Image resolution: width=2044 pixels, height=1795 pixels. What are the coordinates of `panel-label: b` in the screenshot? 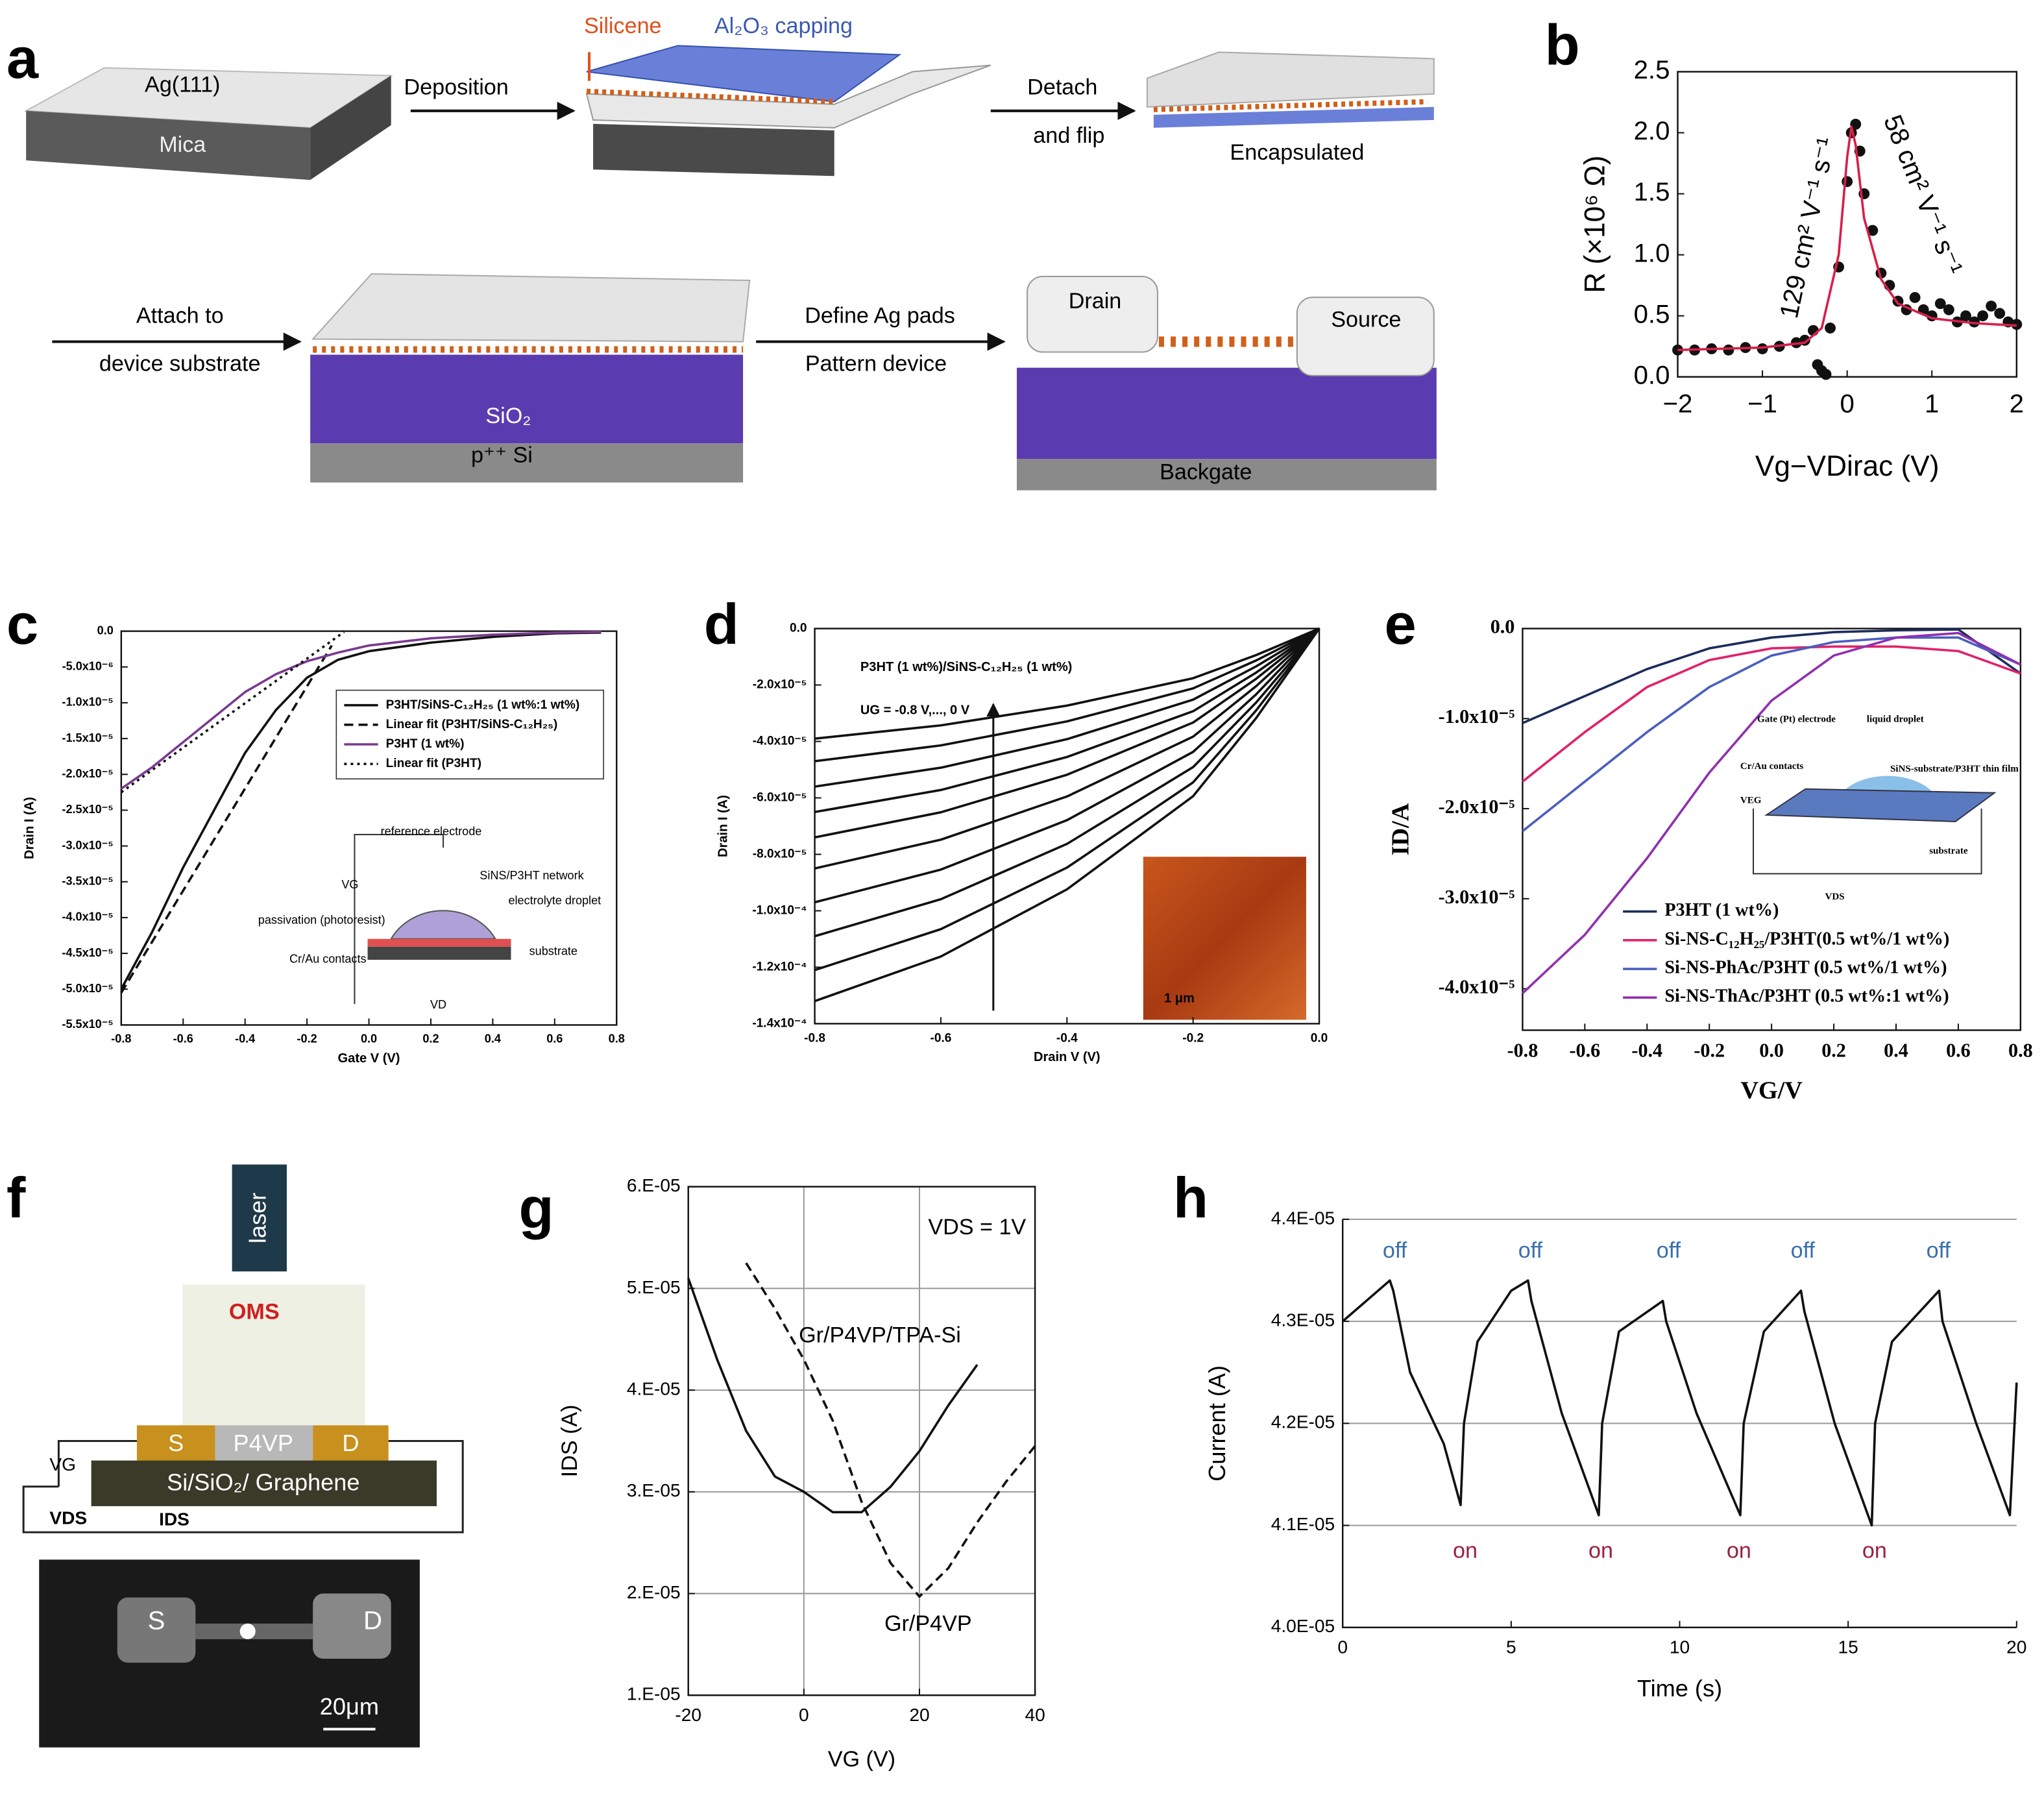 It's located at (1562, 45).